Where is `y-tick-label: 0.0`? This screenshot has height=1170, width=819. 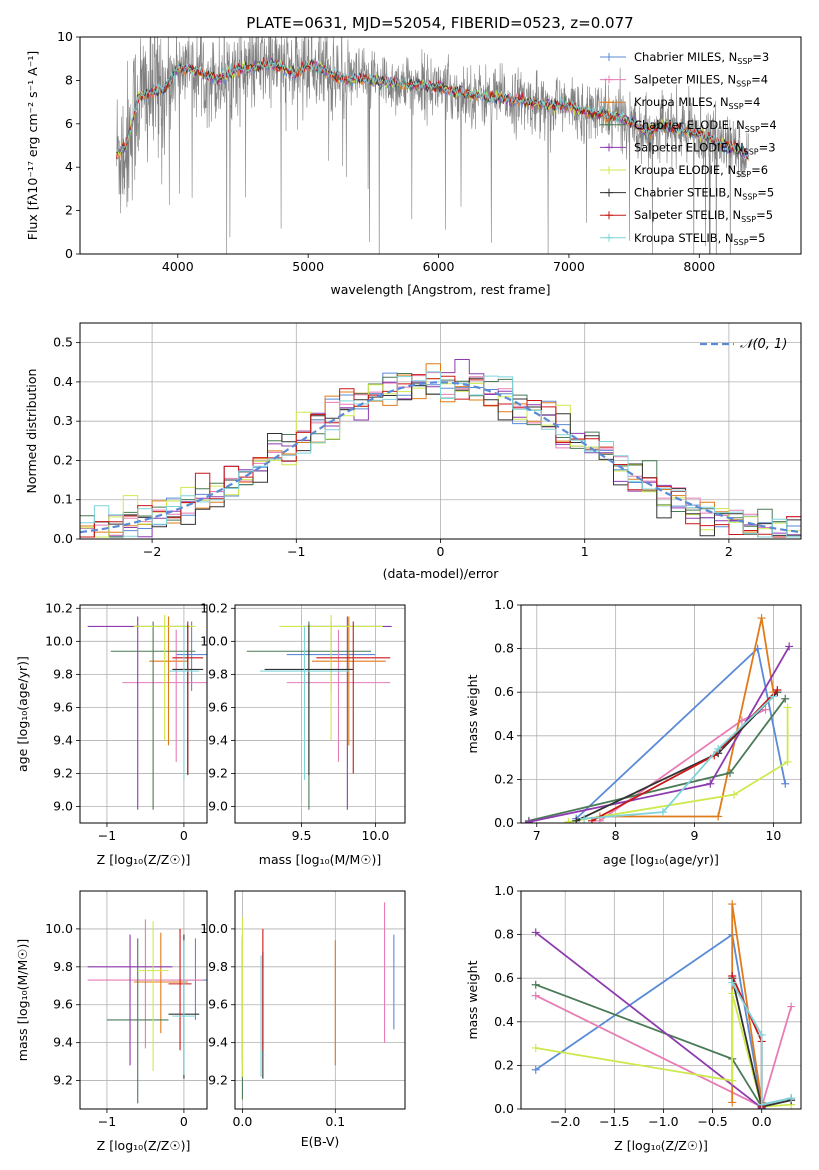
y-tick-label: 0.0 is located at coordinates (63, 538).